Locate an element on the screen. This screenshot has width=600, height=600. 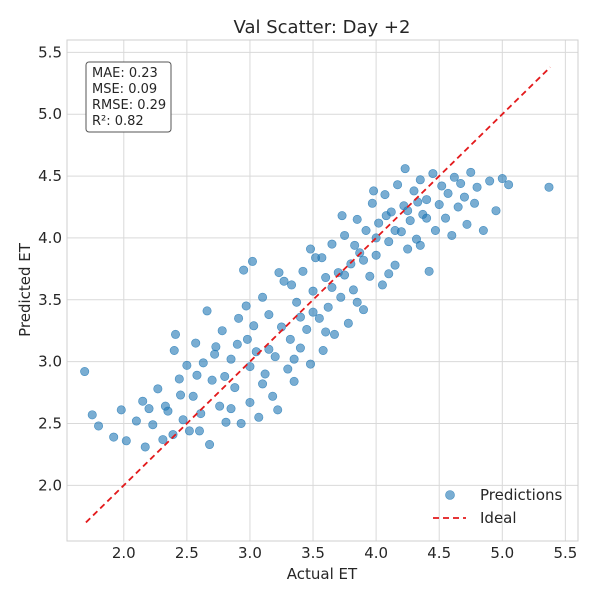
y-tick-label: 4.5 is located at coordinates (50, 176).